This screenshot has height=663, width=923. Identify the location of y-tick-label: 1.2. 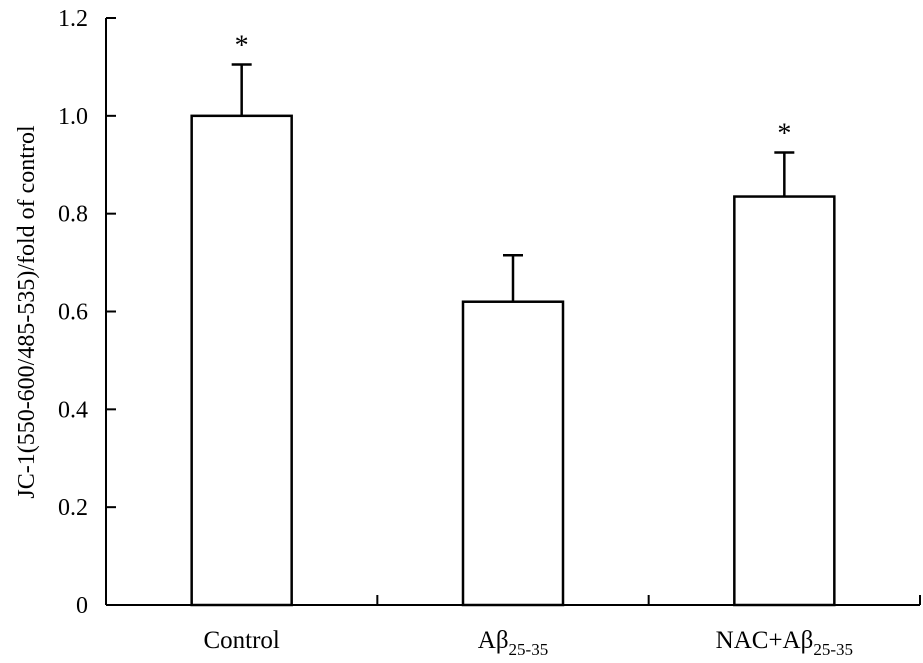
(73, 19).